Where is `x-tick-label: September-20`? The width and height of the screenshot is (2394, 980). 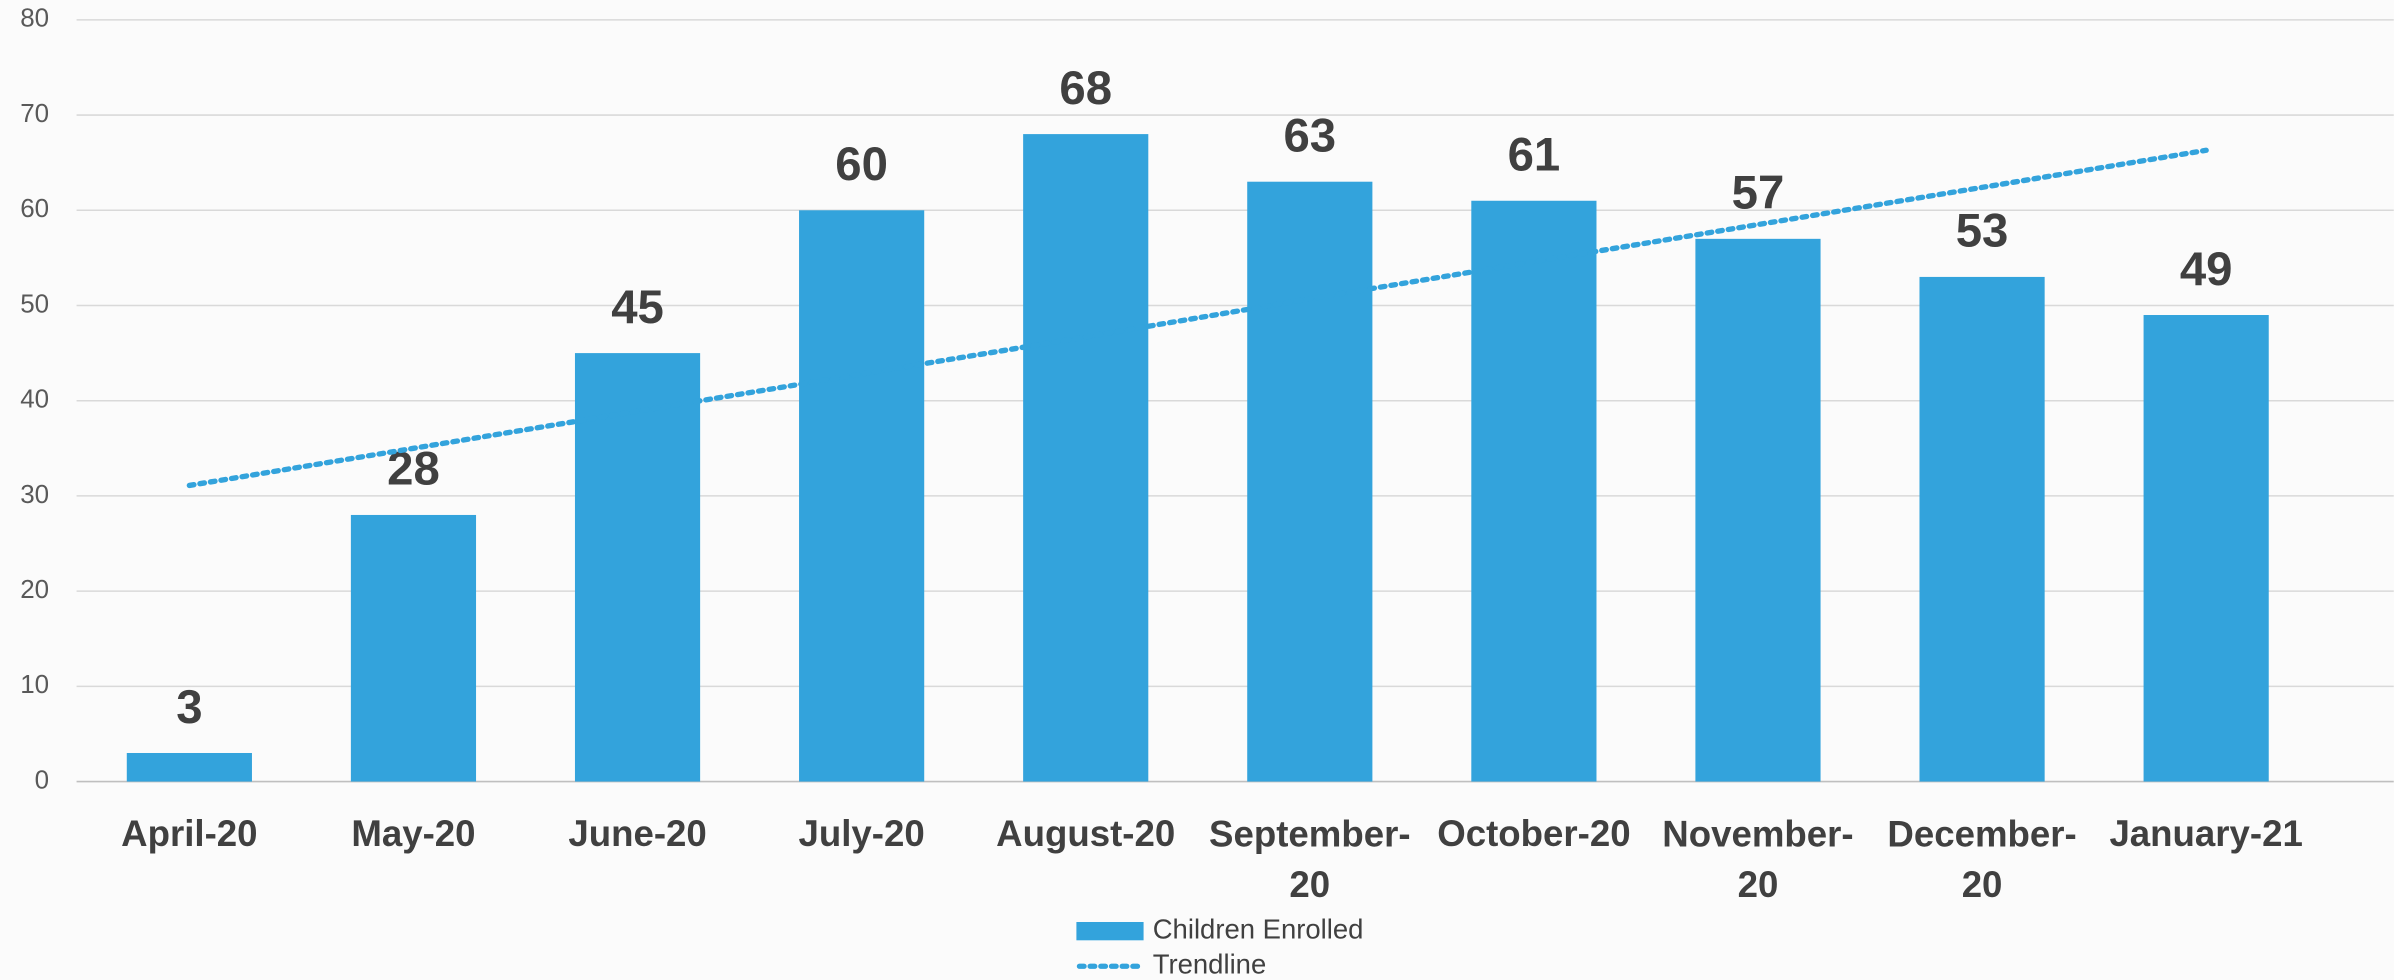 x-tick-label: September-20 is located at coordinates (1310, 858).